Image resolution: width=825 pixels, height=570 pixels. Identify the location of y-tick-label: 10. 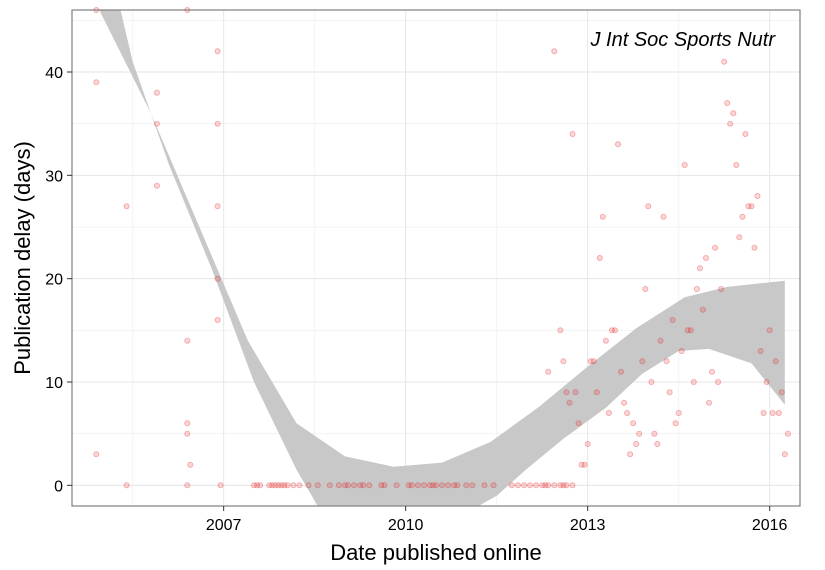
(54, 383).